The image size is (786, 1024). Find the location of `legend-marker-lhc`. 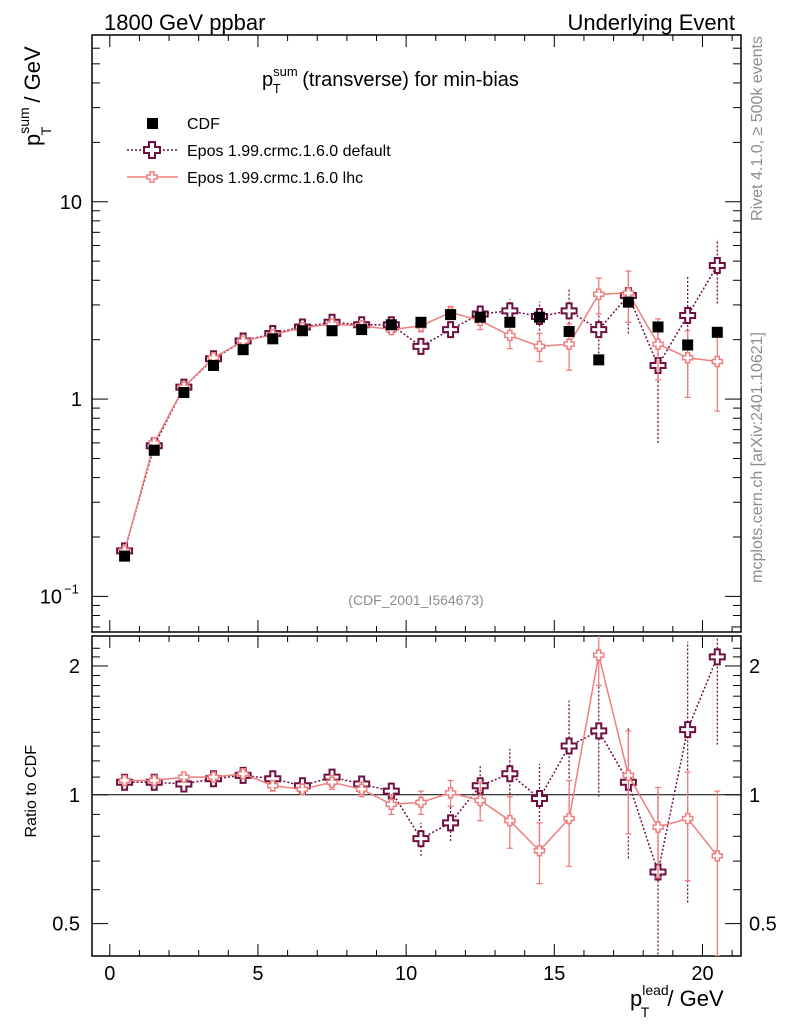

legend-marker-lhc is located at coordinates (152, 177).